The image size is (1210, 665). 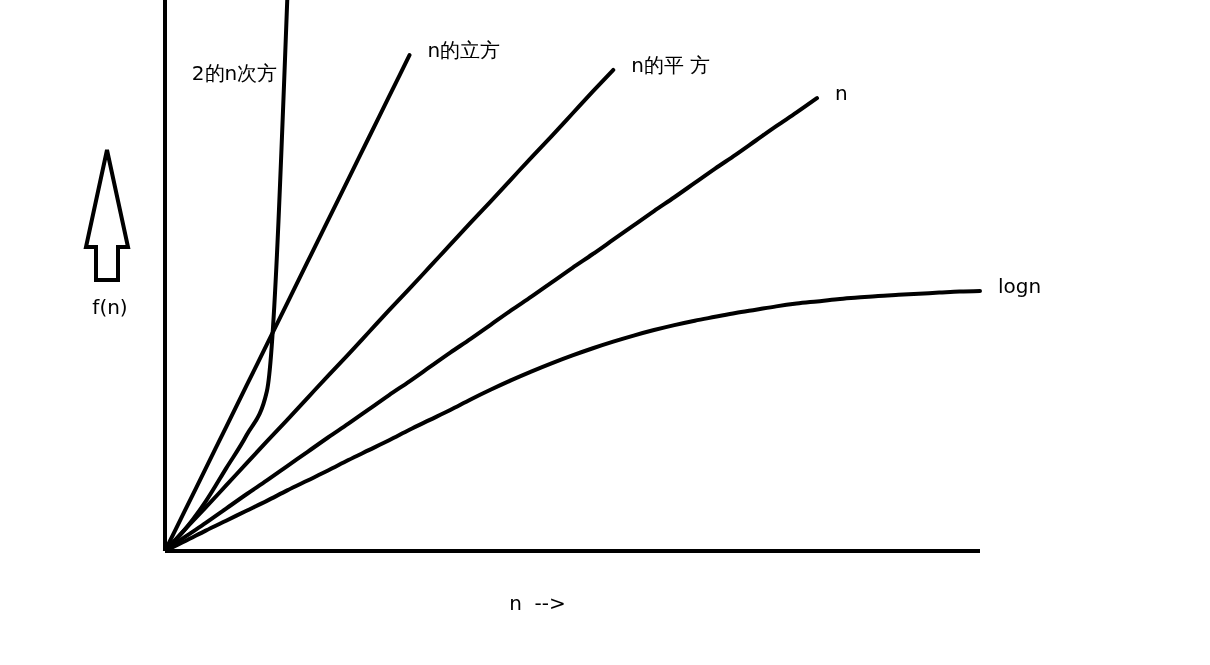 What do you see at coordinates (671, 64) in the screenshot?
I see `series-label: n的平 方` at bounding box center [671, 64].